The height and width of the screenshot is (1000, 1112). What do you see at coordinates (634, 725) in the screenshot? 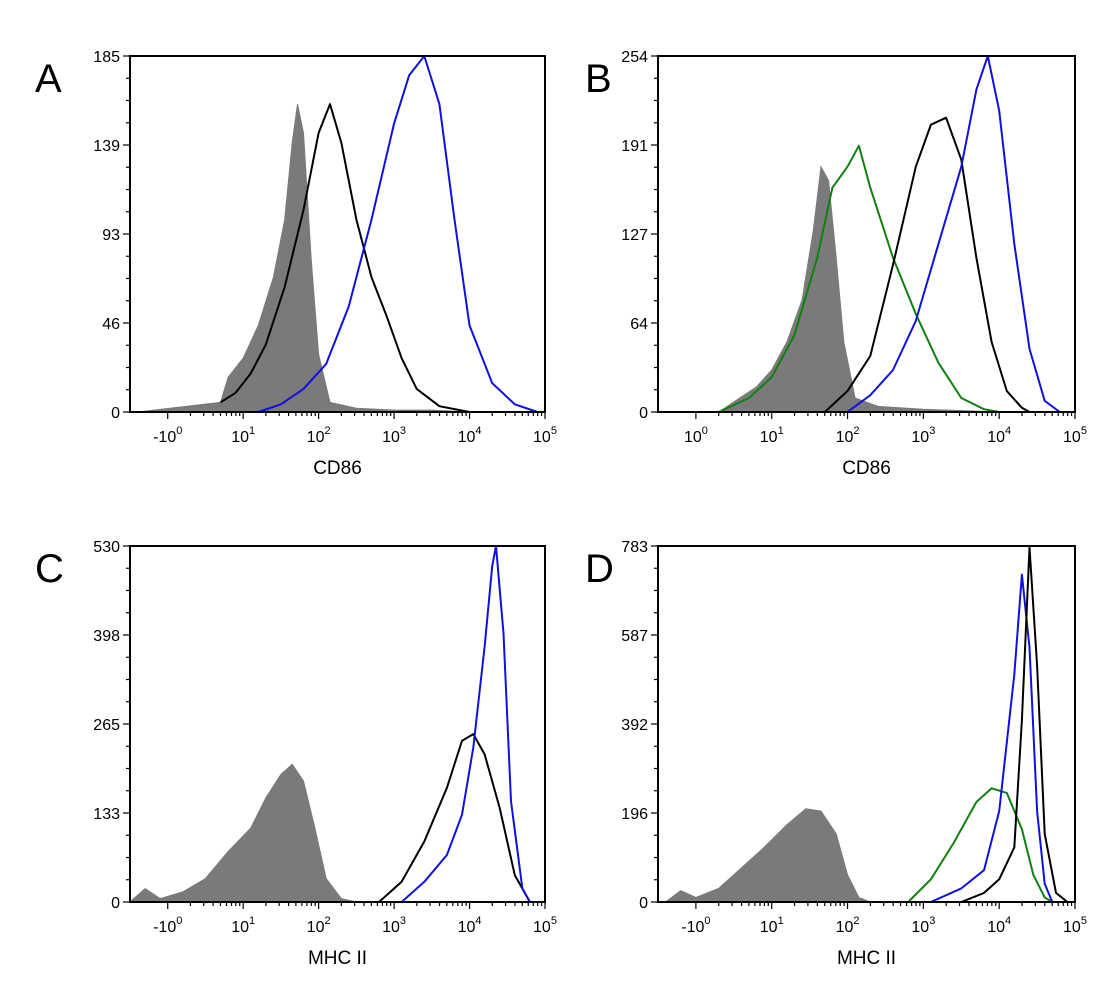
I see `y-tick-label: 392` at bounding box center [634, 725].